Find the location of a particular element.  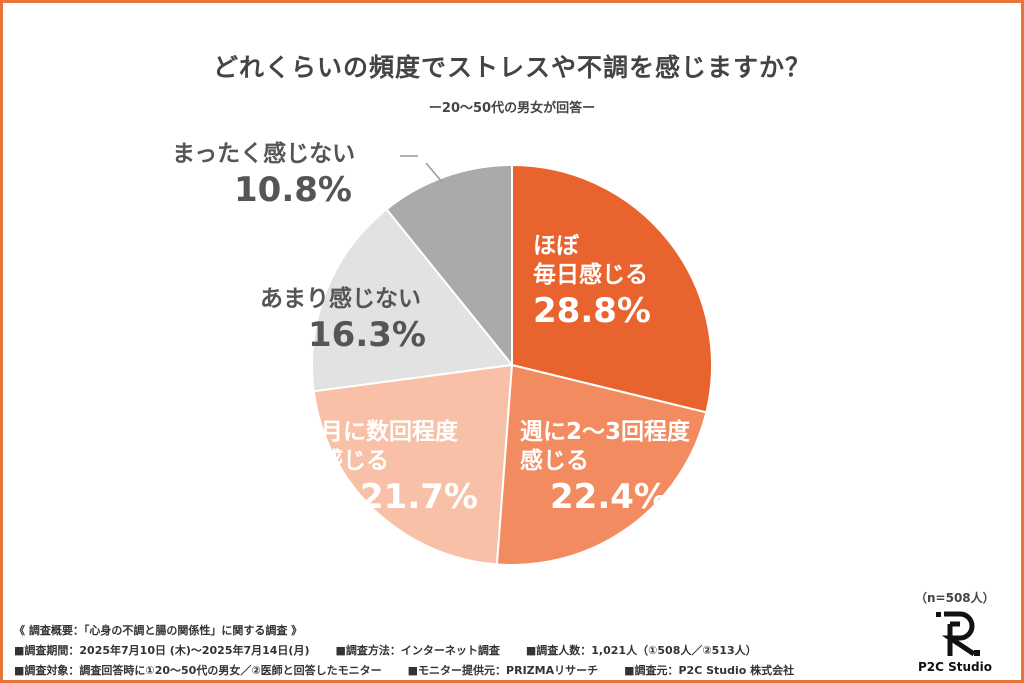

p2c-logo is located at coordinates (958, 634).